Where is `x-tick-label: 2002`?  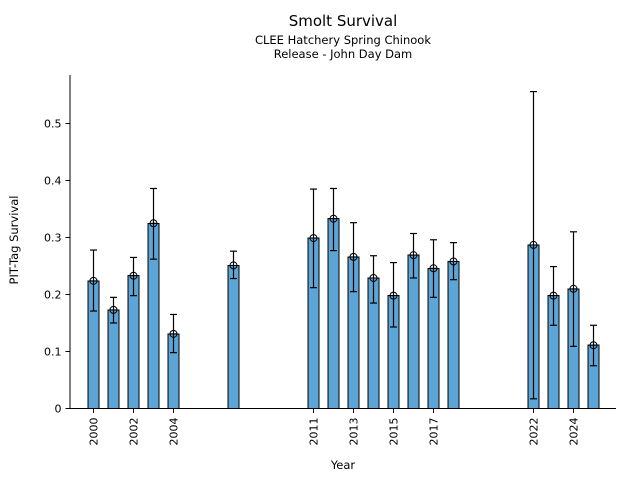
x-tick-label: 2002 is located at coordinates (134, 432).